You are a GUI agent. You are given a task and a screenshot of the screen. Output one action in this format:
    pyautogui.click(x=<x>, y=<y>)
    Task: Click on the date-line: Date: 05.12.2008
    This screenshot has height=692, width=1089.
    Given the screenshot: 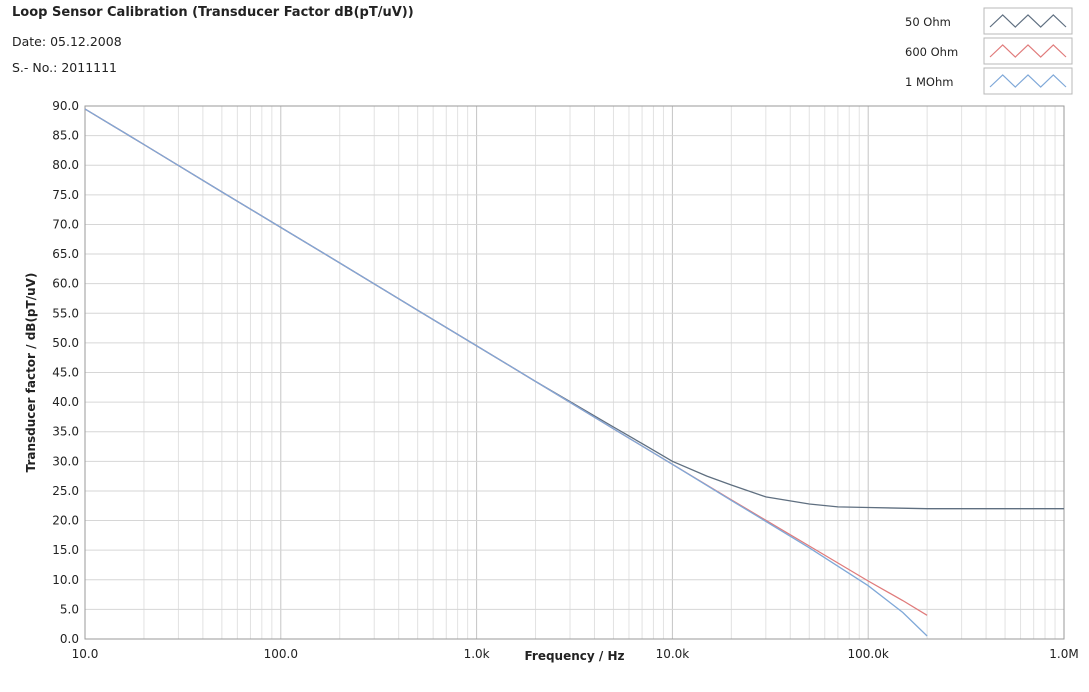 What is the action you would take?
    pyautogui.click(x=67, y=41)
    